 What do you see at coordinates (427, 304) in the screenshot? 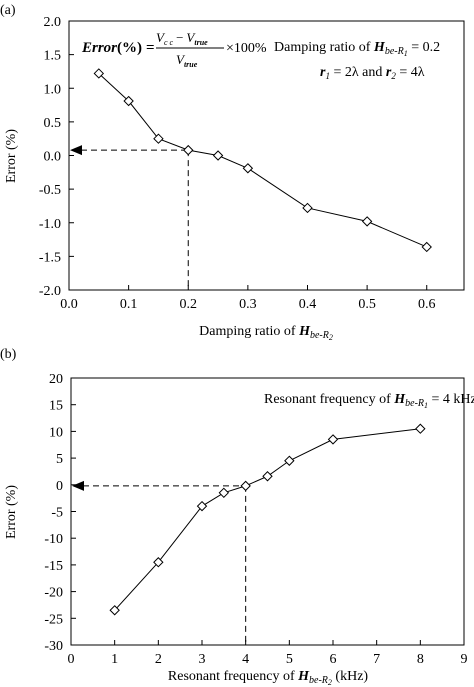
I see `x-tick-label: 0.6` at bounding box center [427, 304].